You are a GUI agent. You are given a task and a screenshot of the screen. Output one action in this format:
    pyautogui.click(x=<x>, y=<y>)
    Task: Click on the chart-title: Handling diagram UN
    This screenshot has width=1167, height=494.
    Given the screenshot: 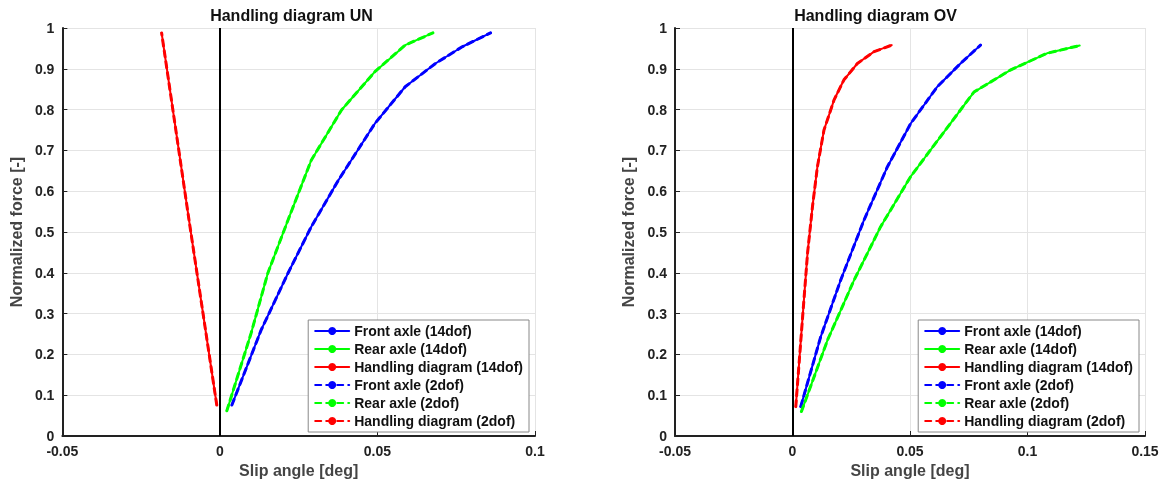 What is the action you would take?
    pyautogui.click(x=291, y=15)
    